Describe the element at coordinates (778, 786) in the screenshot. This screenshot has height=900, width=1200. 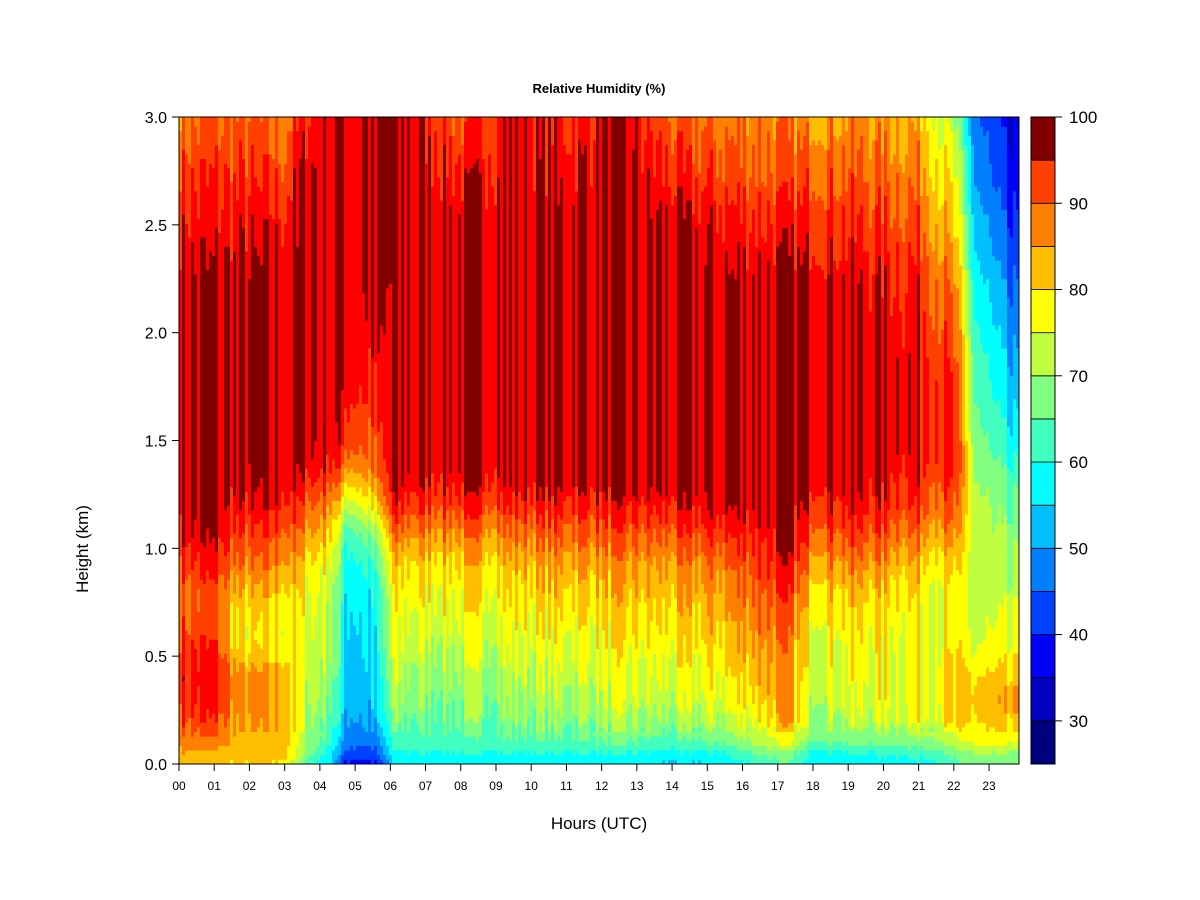
I see `x-tick-label: 17` at that location.